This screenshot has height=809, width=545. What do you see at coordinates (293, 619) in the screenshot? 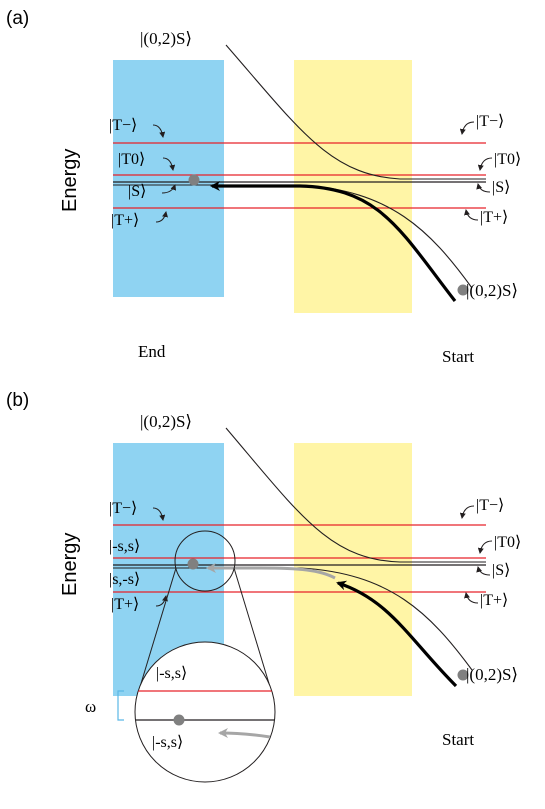
I see `lower-branch-b` at bounding box center [293, 619].